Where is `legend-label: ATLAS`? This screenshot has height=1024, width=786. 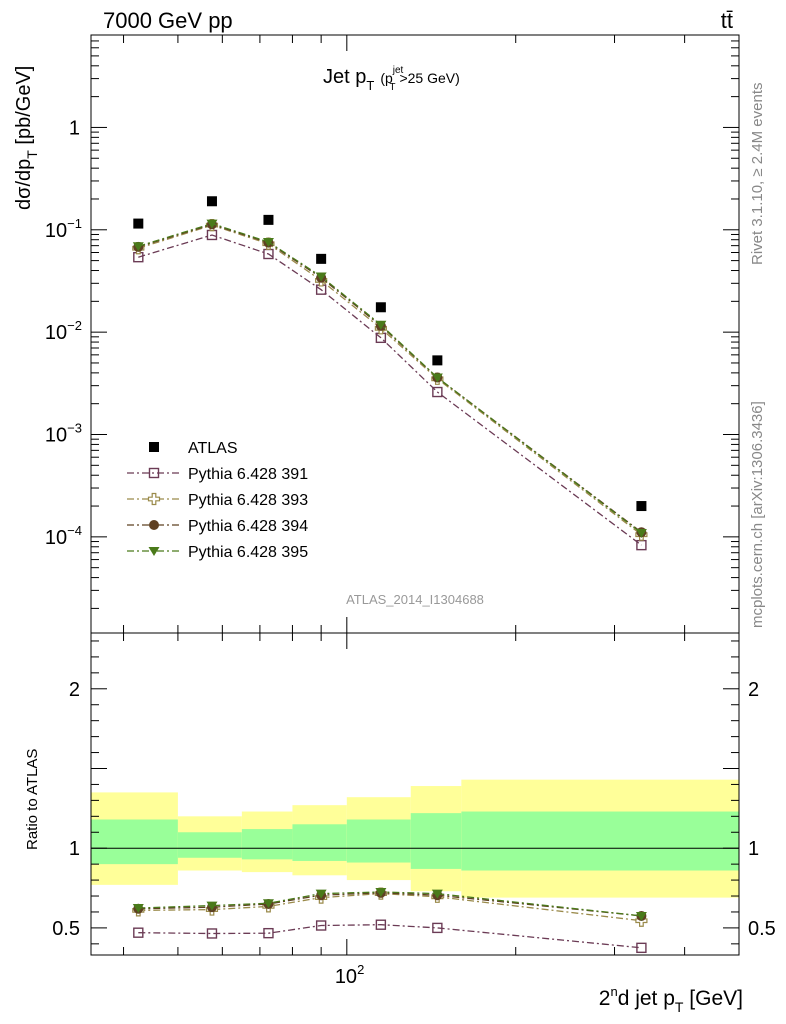
legend-label: ATLAS is located at coordinates (213, 448).